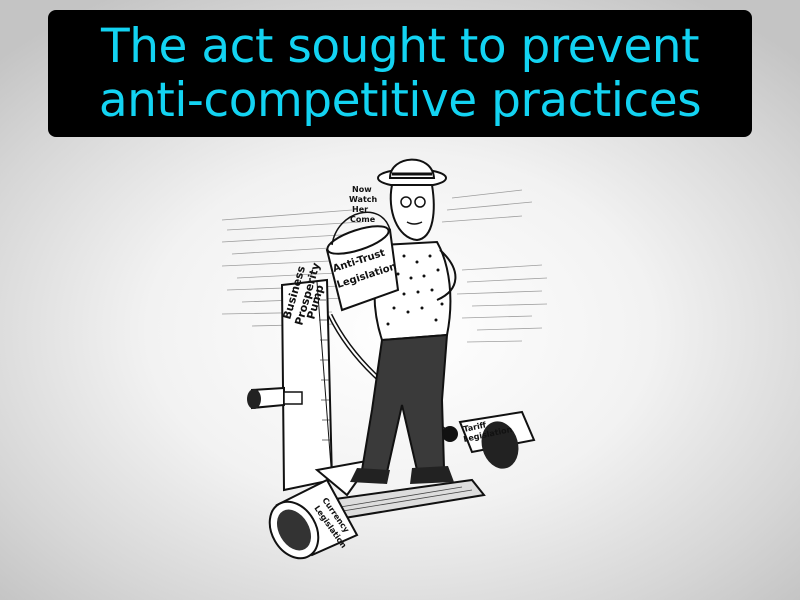  I want to click on caption-line-2: Watch, so click(363, 199).